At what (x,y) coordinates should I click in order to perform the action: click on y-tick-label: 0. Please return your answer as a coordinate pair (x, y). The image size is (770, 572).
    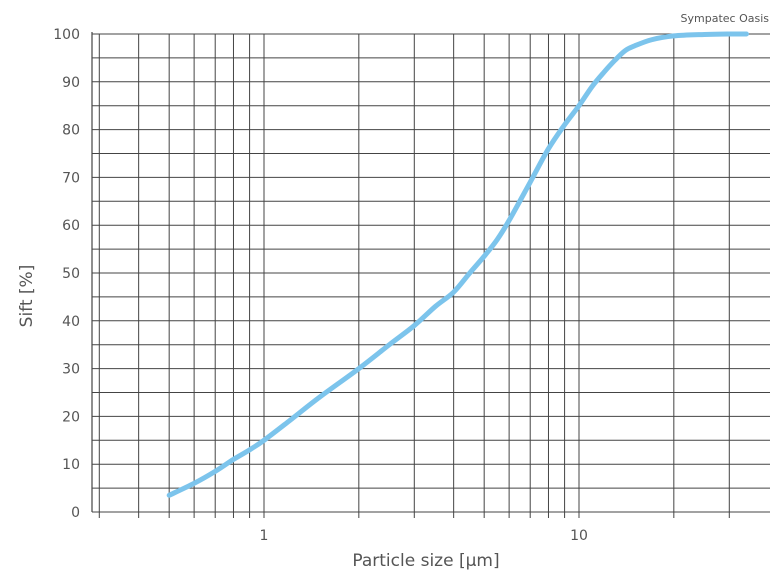
    Looking at the image, I should click on (75, 513).